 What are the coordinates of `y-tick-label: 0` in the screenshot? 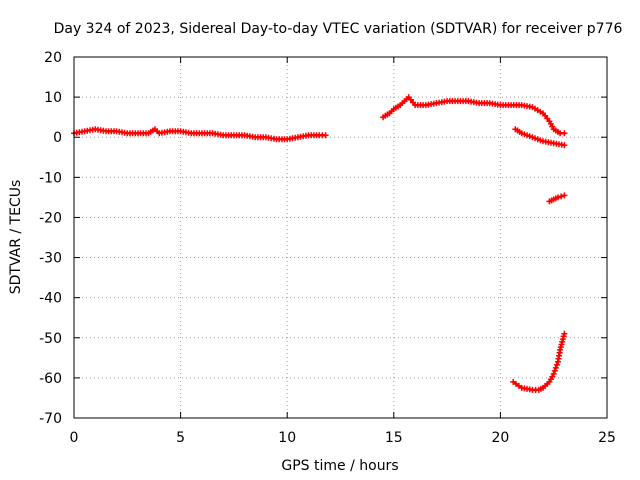 It's located at (57, 138).